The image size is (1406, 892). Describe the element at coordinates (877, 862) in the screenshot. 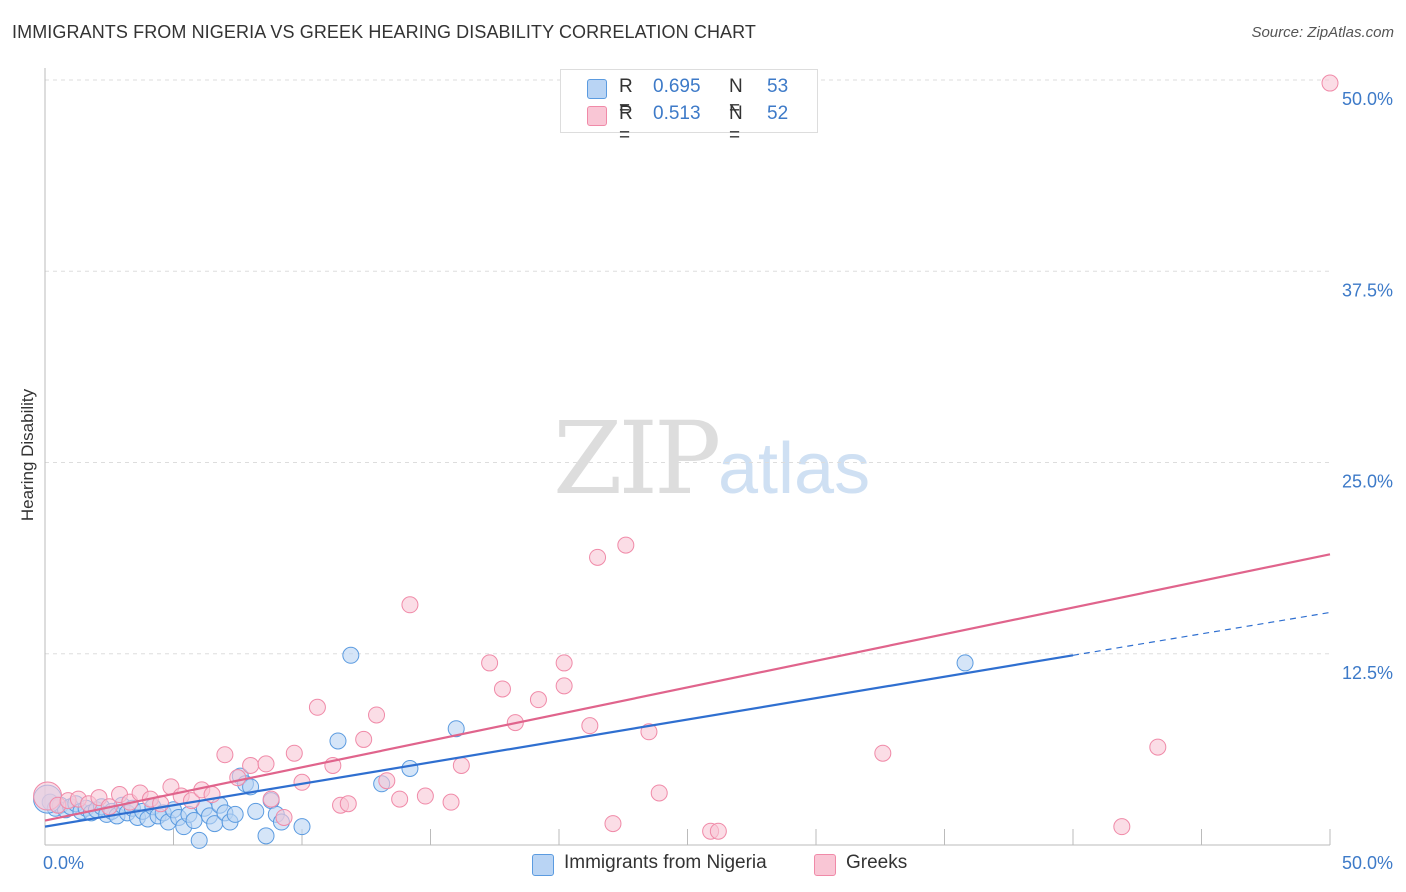

I see `bottom-legend-label-greeks: Greeks` at that location.